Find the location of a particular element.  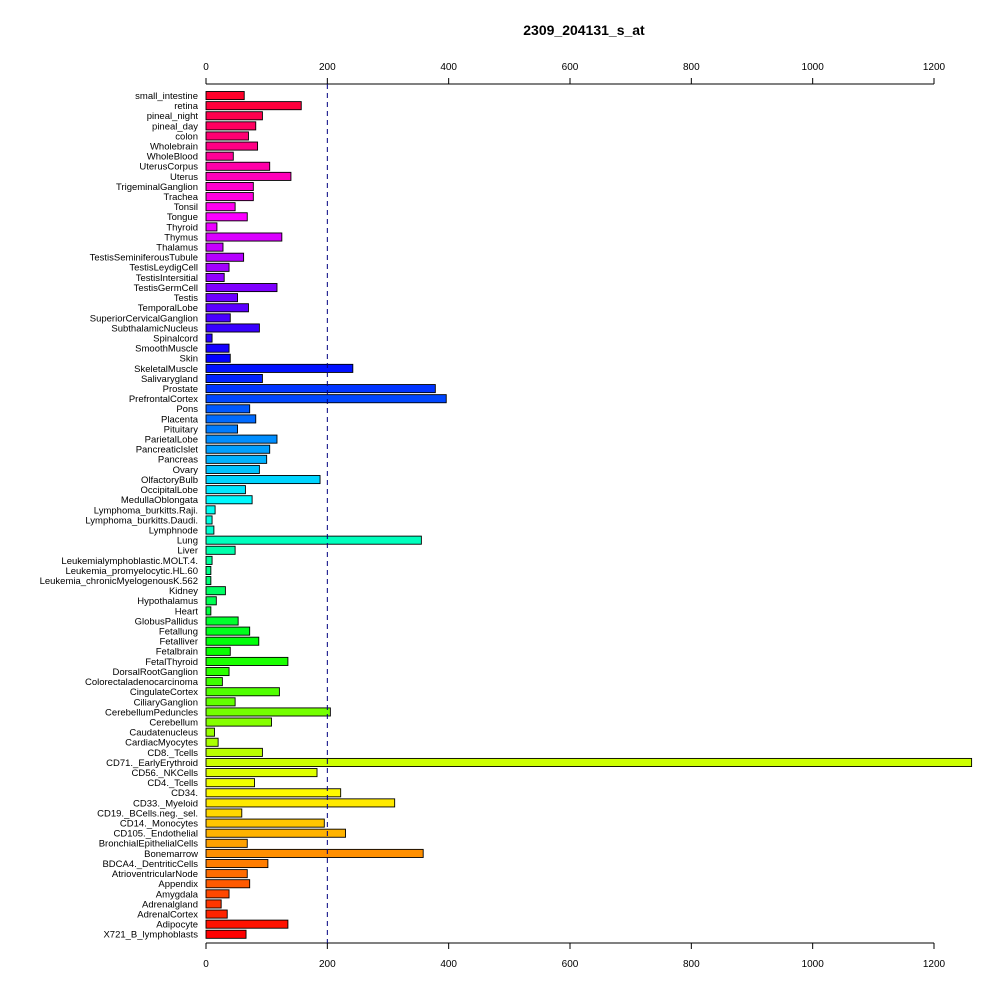

category-label: PrefrontalCortex is located at coordinates (163, 399).